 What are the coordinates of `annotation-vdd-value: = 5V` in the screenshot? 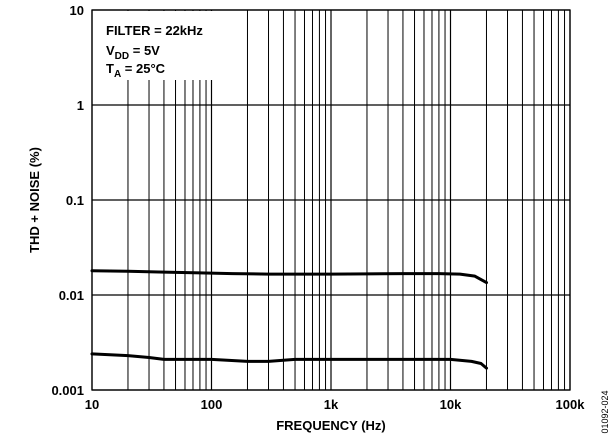 It's located at (144, 50).